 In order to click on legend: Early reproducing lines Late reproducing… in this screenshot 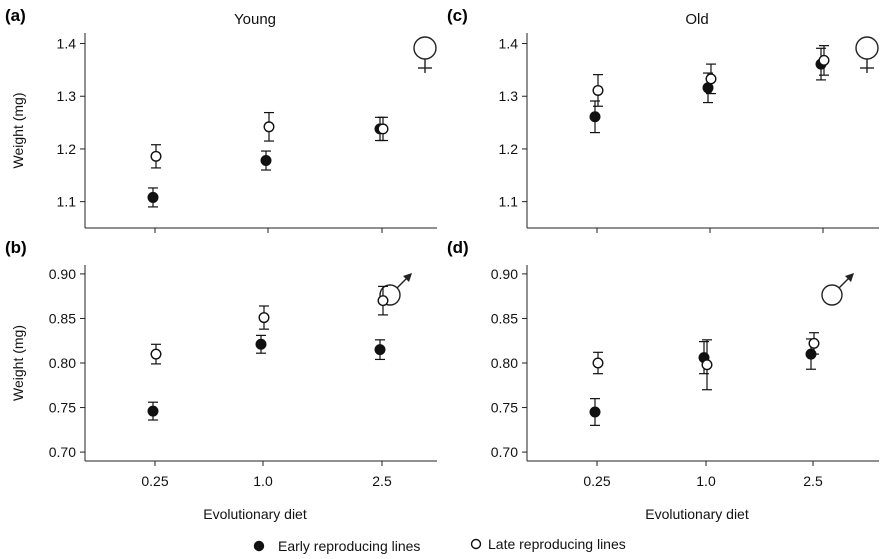, I will do `click(439, 545)`.